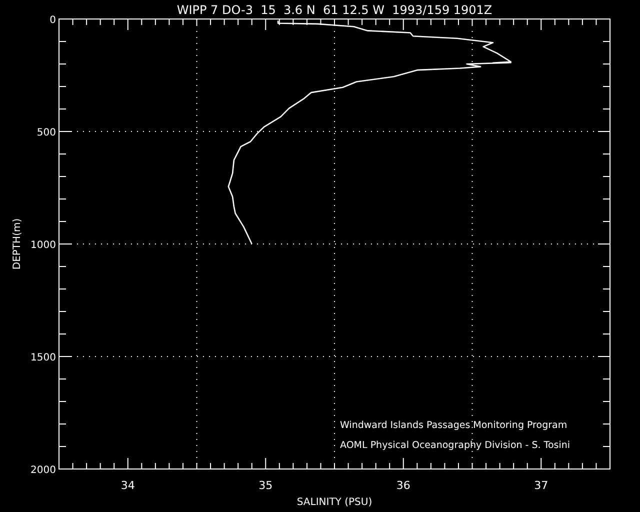 The image size is (640, 512). Describe the element at coordinates (403, 485) in the screenshot. I see `x-tick-label: 36` at that location.